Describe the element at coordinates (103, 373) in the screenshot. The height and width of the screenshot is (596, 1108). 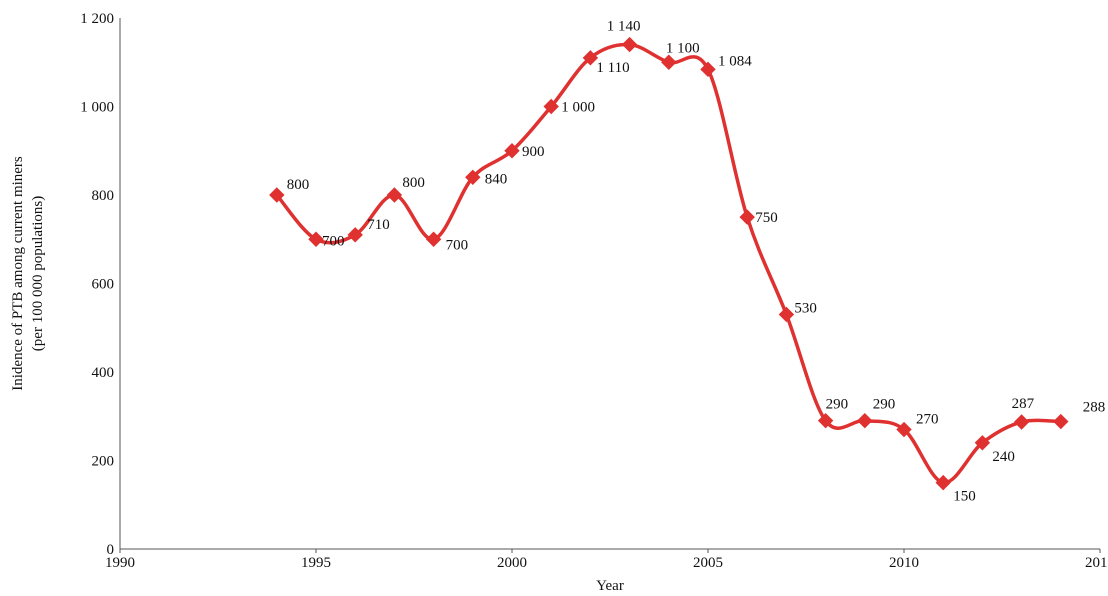
I see `y-tick-label: 400` at that location.